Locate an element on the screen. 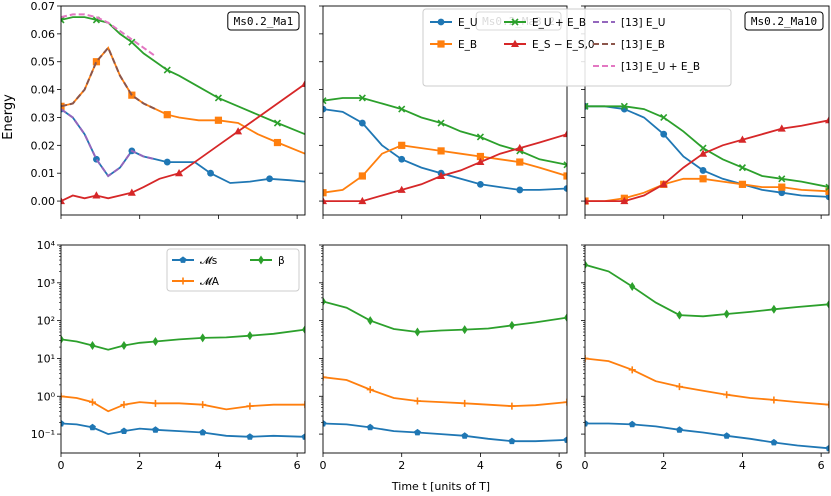 This screenshot has height=496, width=831. x-tick-label: 4 is located at coordinates (218, 465).